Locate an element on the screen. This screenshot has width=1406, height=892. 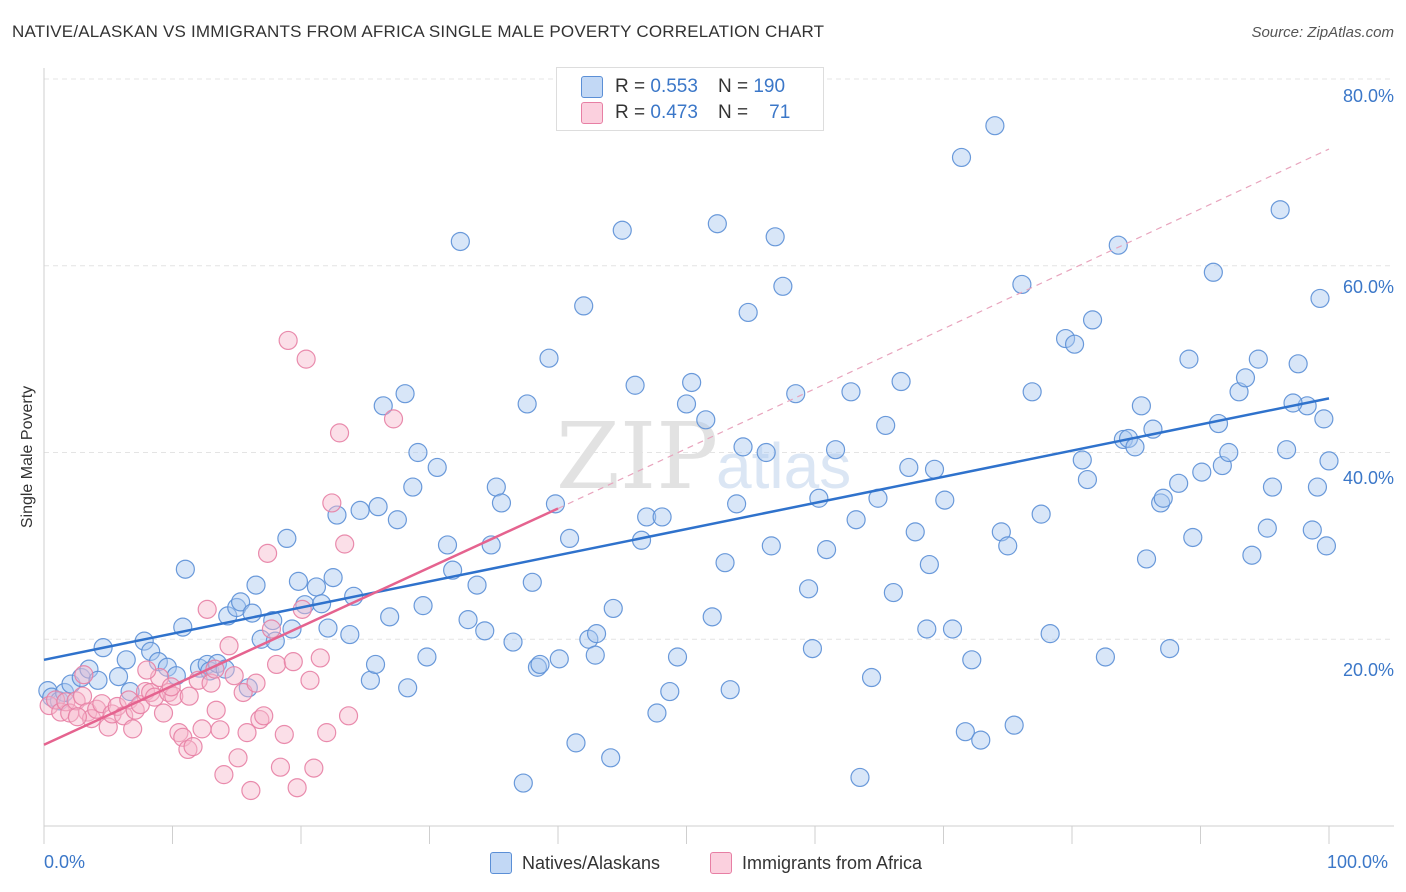
trend-line-africa is located at coordinates (301, 626).